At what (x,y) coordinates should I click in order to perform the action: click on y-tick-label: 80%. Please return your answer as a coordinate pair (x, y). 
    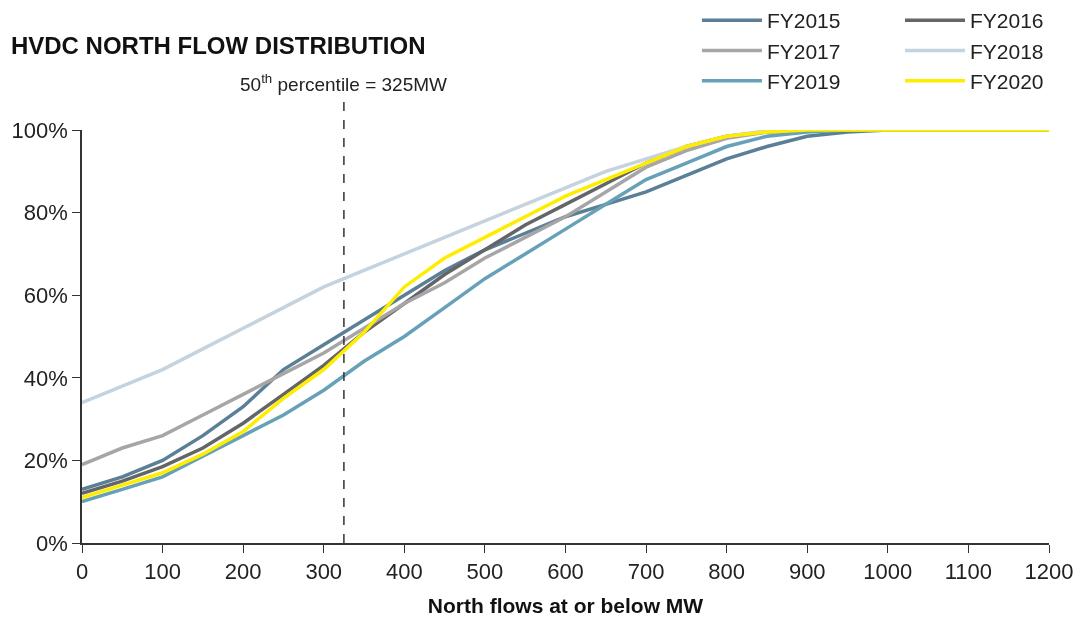
    Looking at the image, I should click on (45, 213).